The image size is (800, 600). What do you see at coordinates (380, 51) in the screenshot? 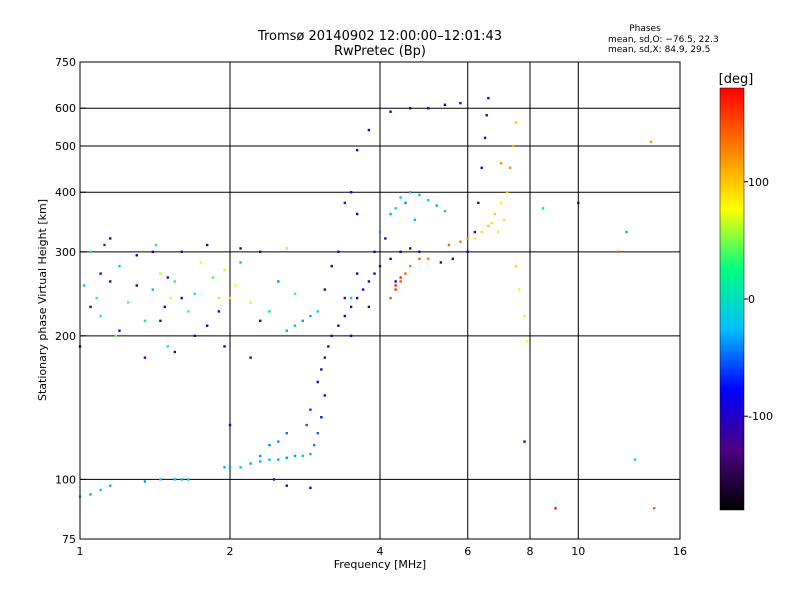
I see `chart-subtitle: RwPretec (Bp)` at bounding box center [380, 51].